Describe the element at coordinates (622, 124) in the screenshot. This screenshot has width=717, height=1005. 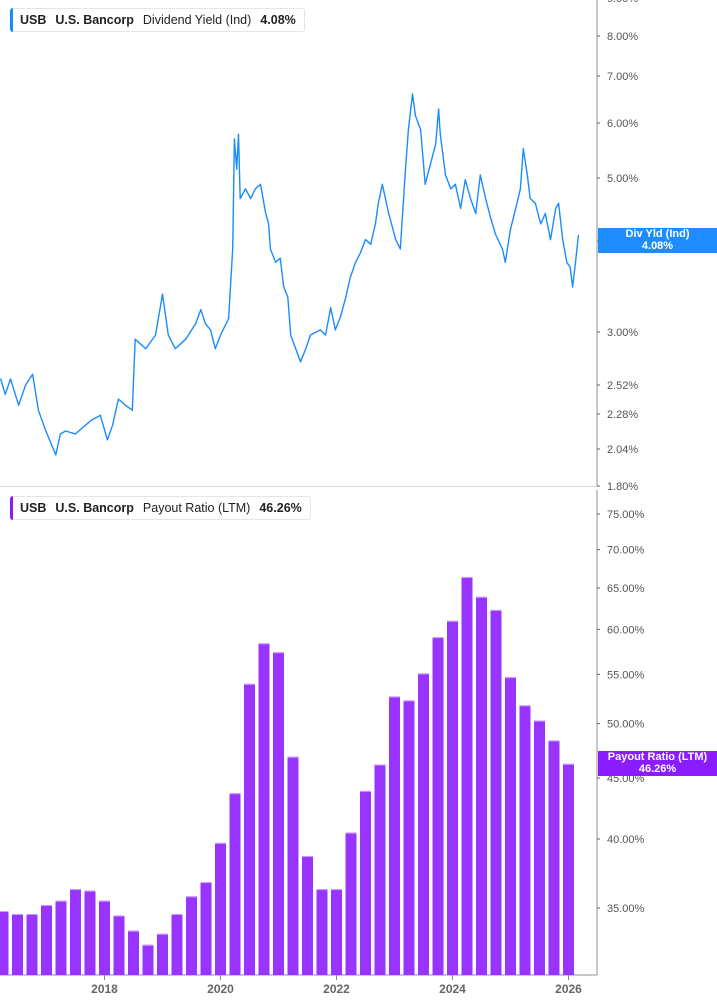
I see `y-tick-label: 6.00%` at that location.